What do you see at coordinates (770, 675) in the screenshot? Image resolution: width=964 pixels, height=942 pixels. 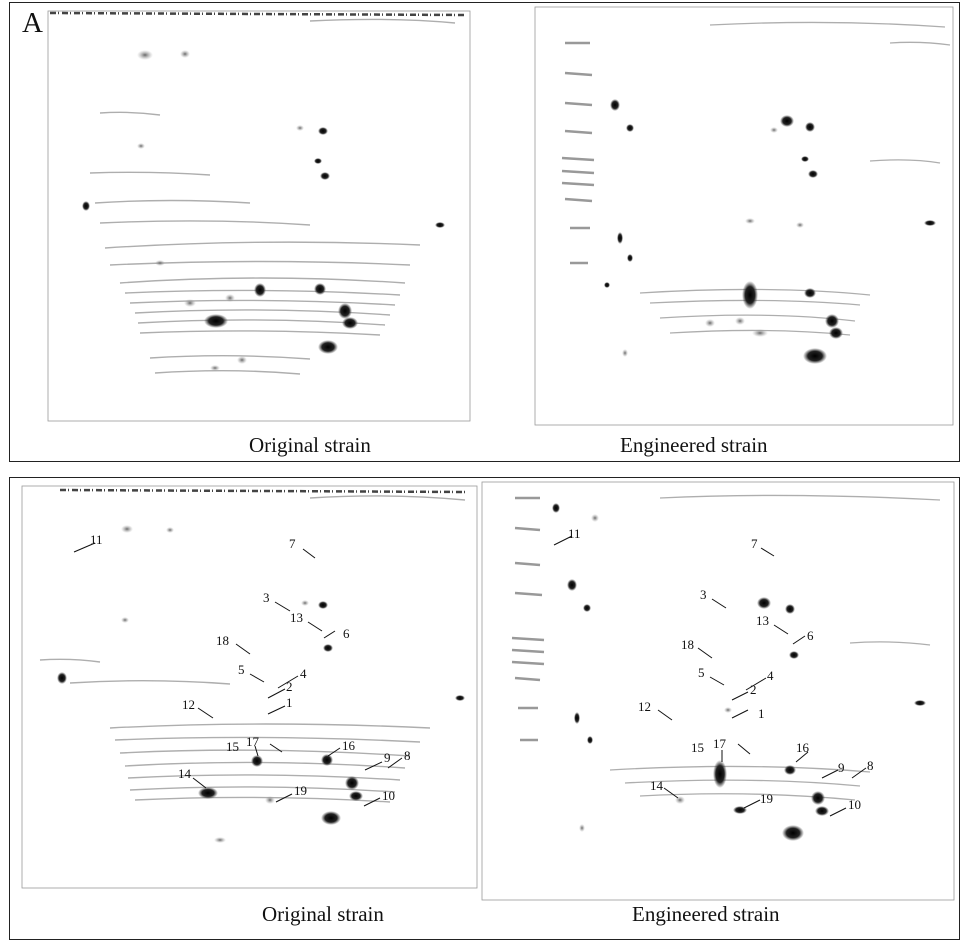 I see `spot-label-4-engineered: 4` at bounding box center [770, 675].